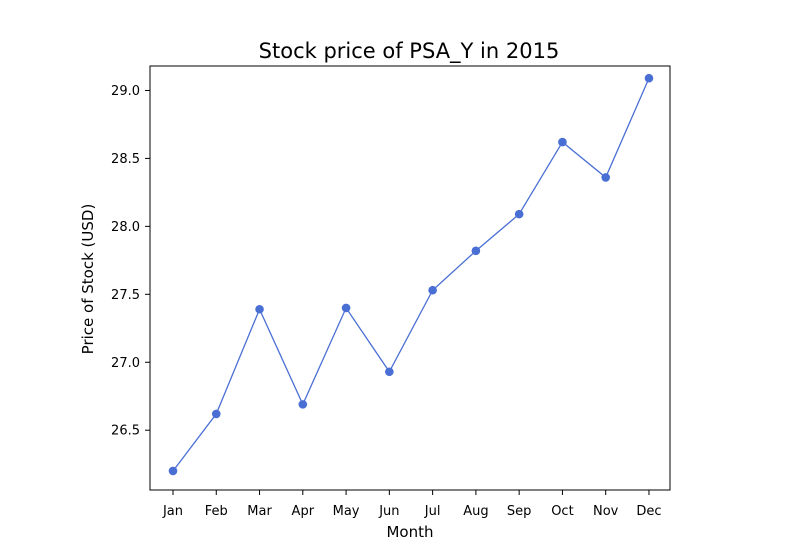  Describe the element at coordinates (125, 91) in the screenshot. I see `y-tick-label: 29.0` at that location.